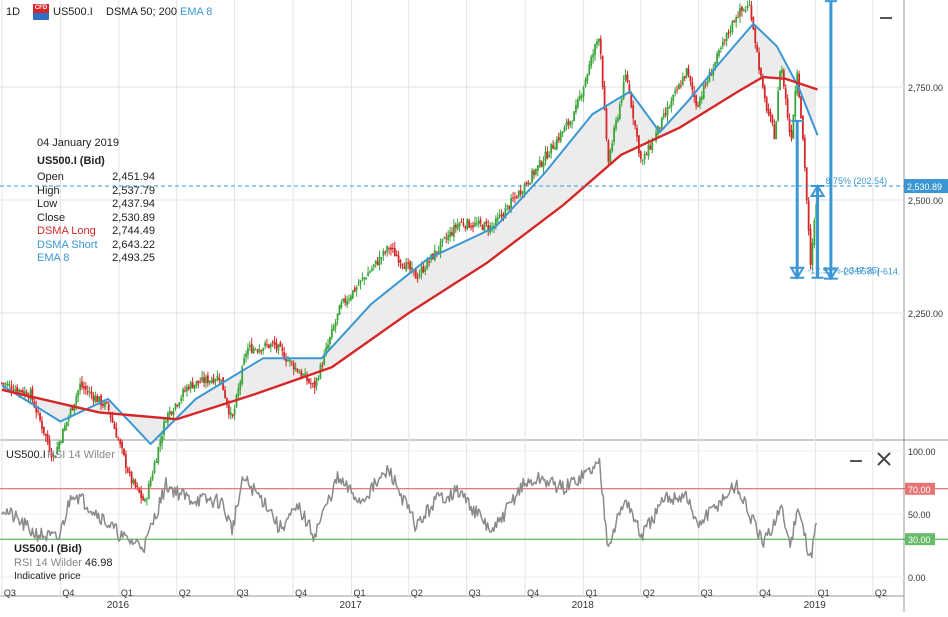 The image size is (948, 617). Describe the element at coordinates (73, 12) in the screenshot. I see `symbol-label: US500.I` at that location.